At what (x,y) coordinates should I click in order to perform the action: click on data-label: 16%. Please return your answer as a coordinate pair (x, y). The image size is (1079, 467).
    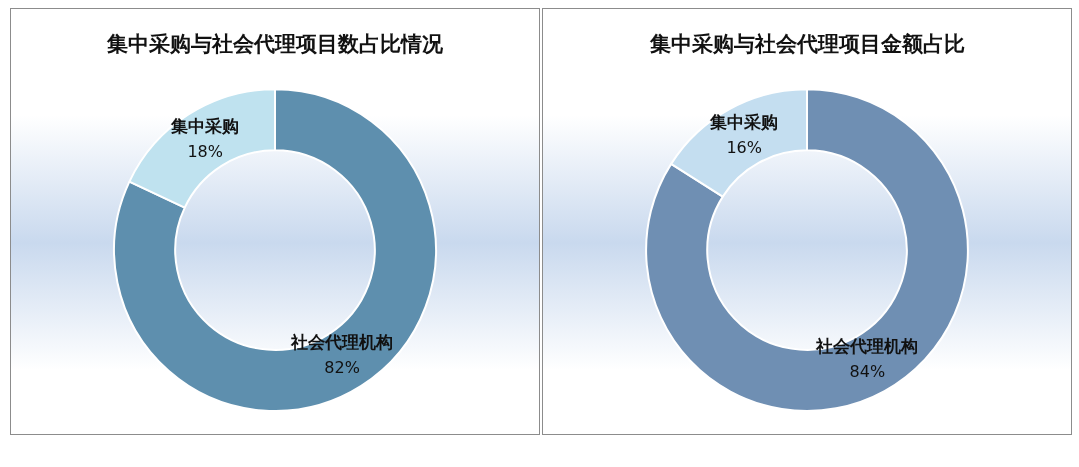
    Looking at the image, I should click on (744, 148).